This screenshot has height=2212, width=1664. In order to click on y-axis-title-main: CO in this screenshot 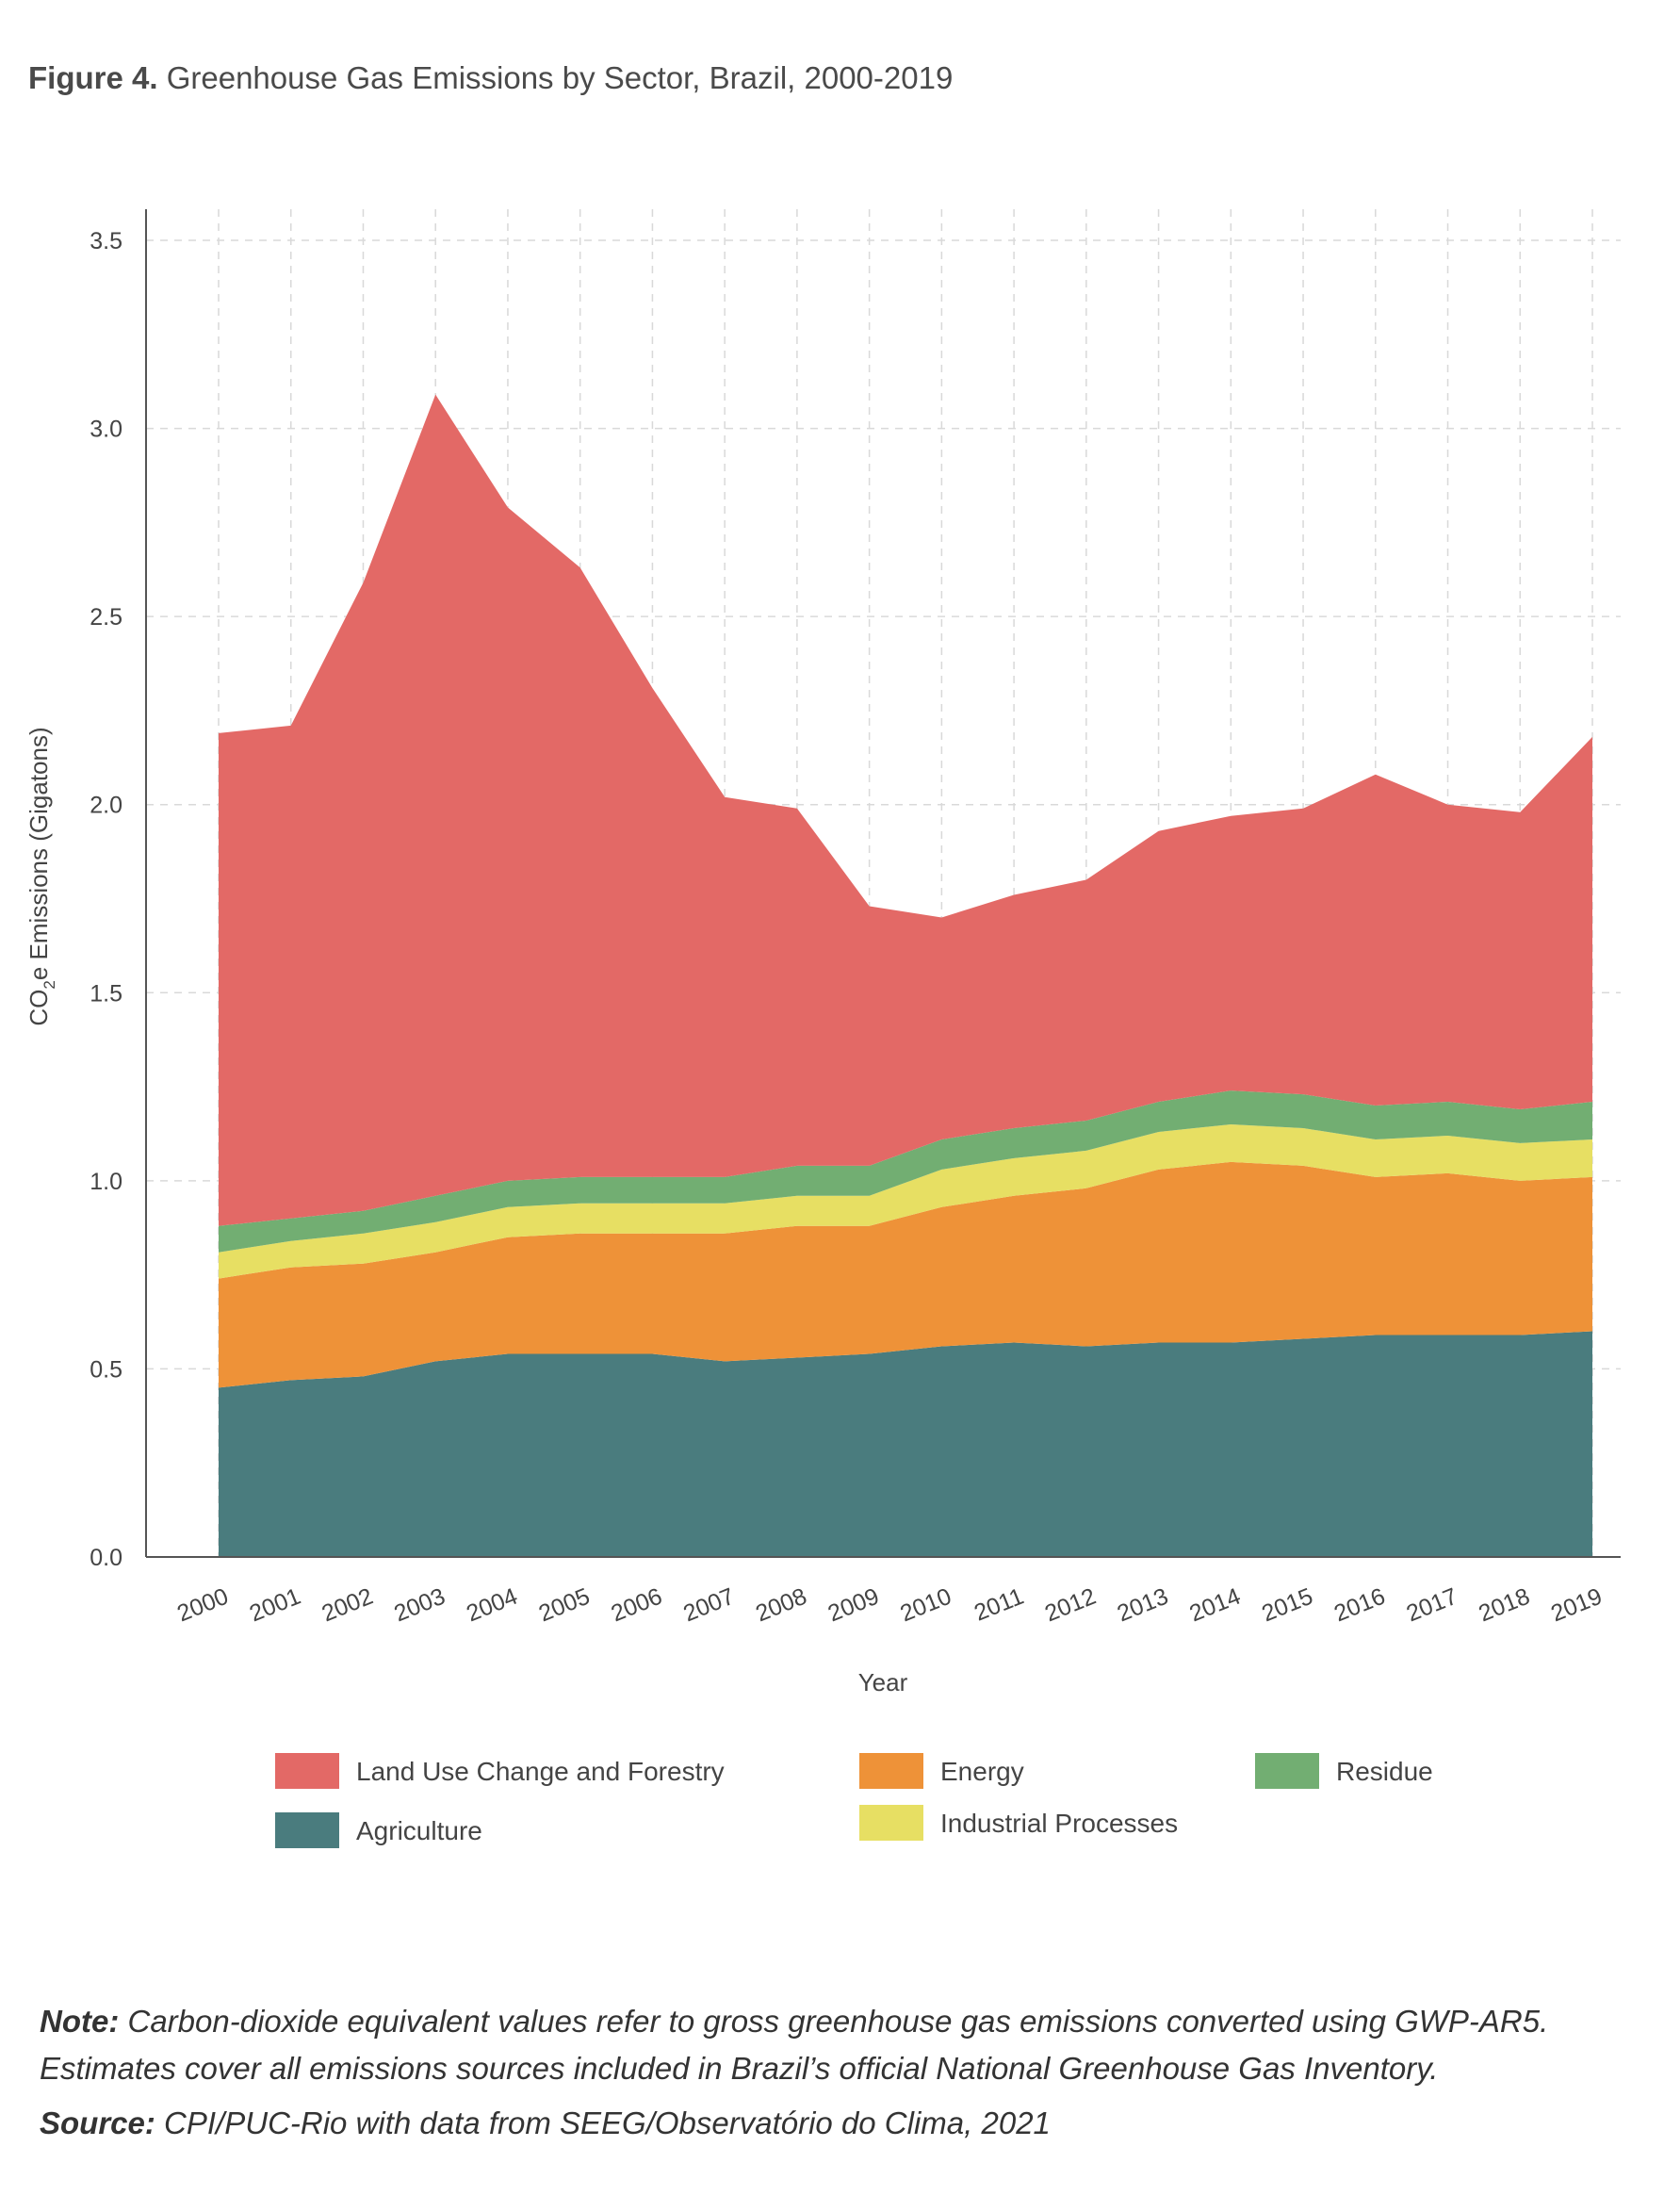, I will do `click(38, 1008)`.